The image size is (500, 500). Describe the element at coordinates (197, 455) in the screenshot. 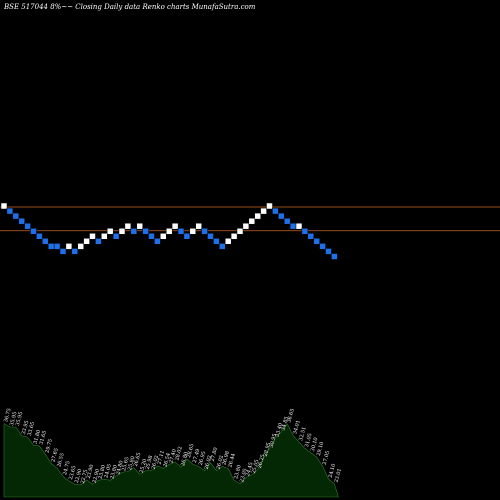

I see `volume-label: 27.49` at that location.